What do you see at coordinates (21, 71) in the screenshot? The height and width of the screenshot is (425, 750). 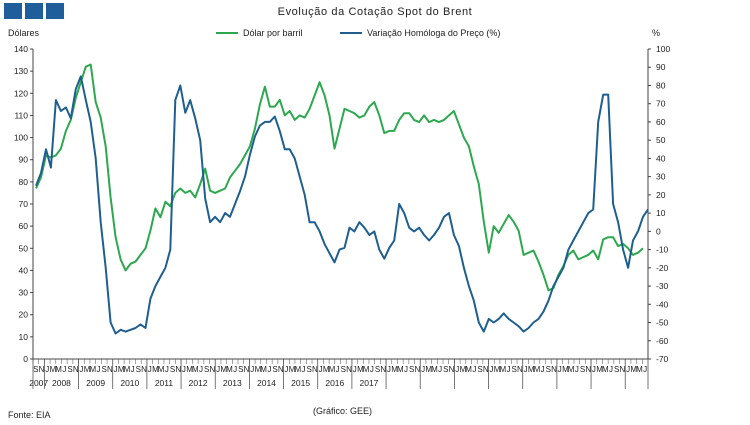 I see `left-tick-label: 130` at bounding box center [21, 71].